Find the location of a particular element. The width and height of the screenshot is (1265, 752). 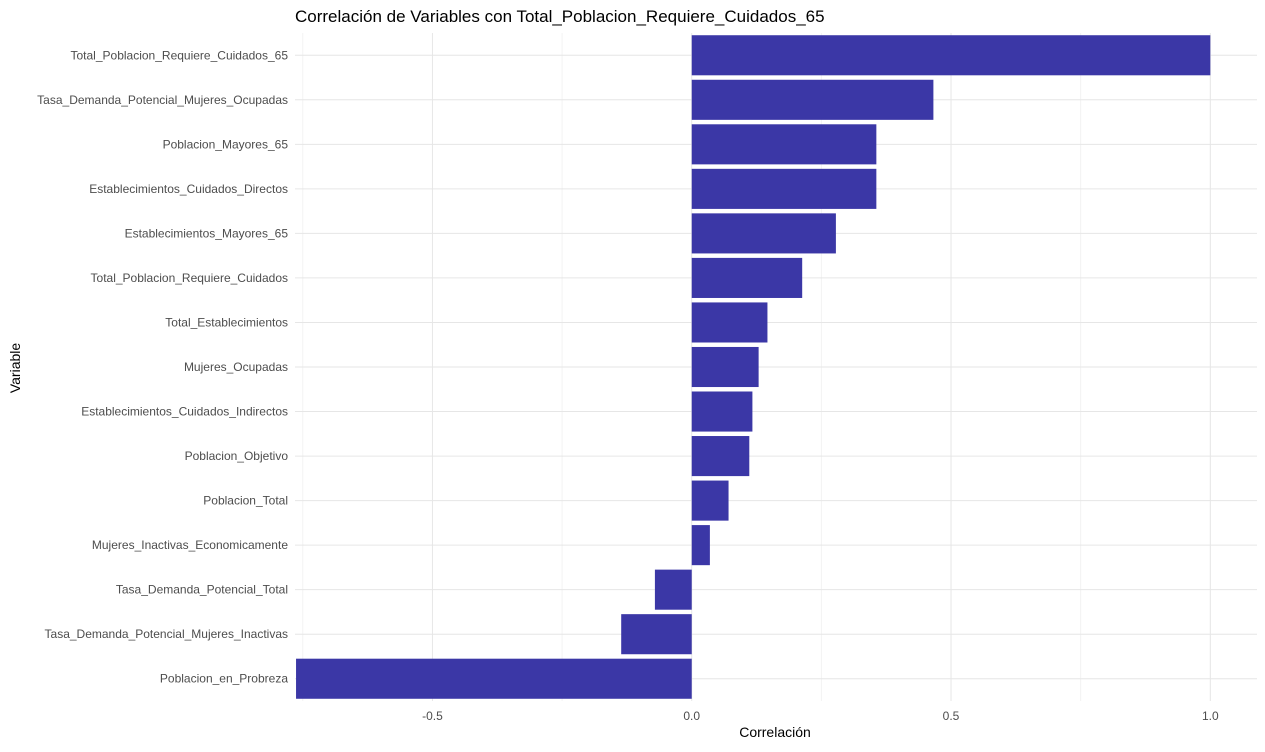

y-tick-label: Establecimientos_Cuidados_Directos is located at coordinates (188, 189).